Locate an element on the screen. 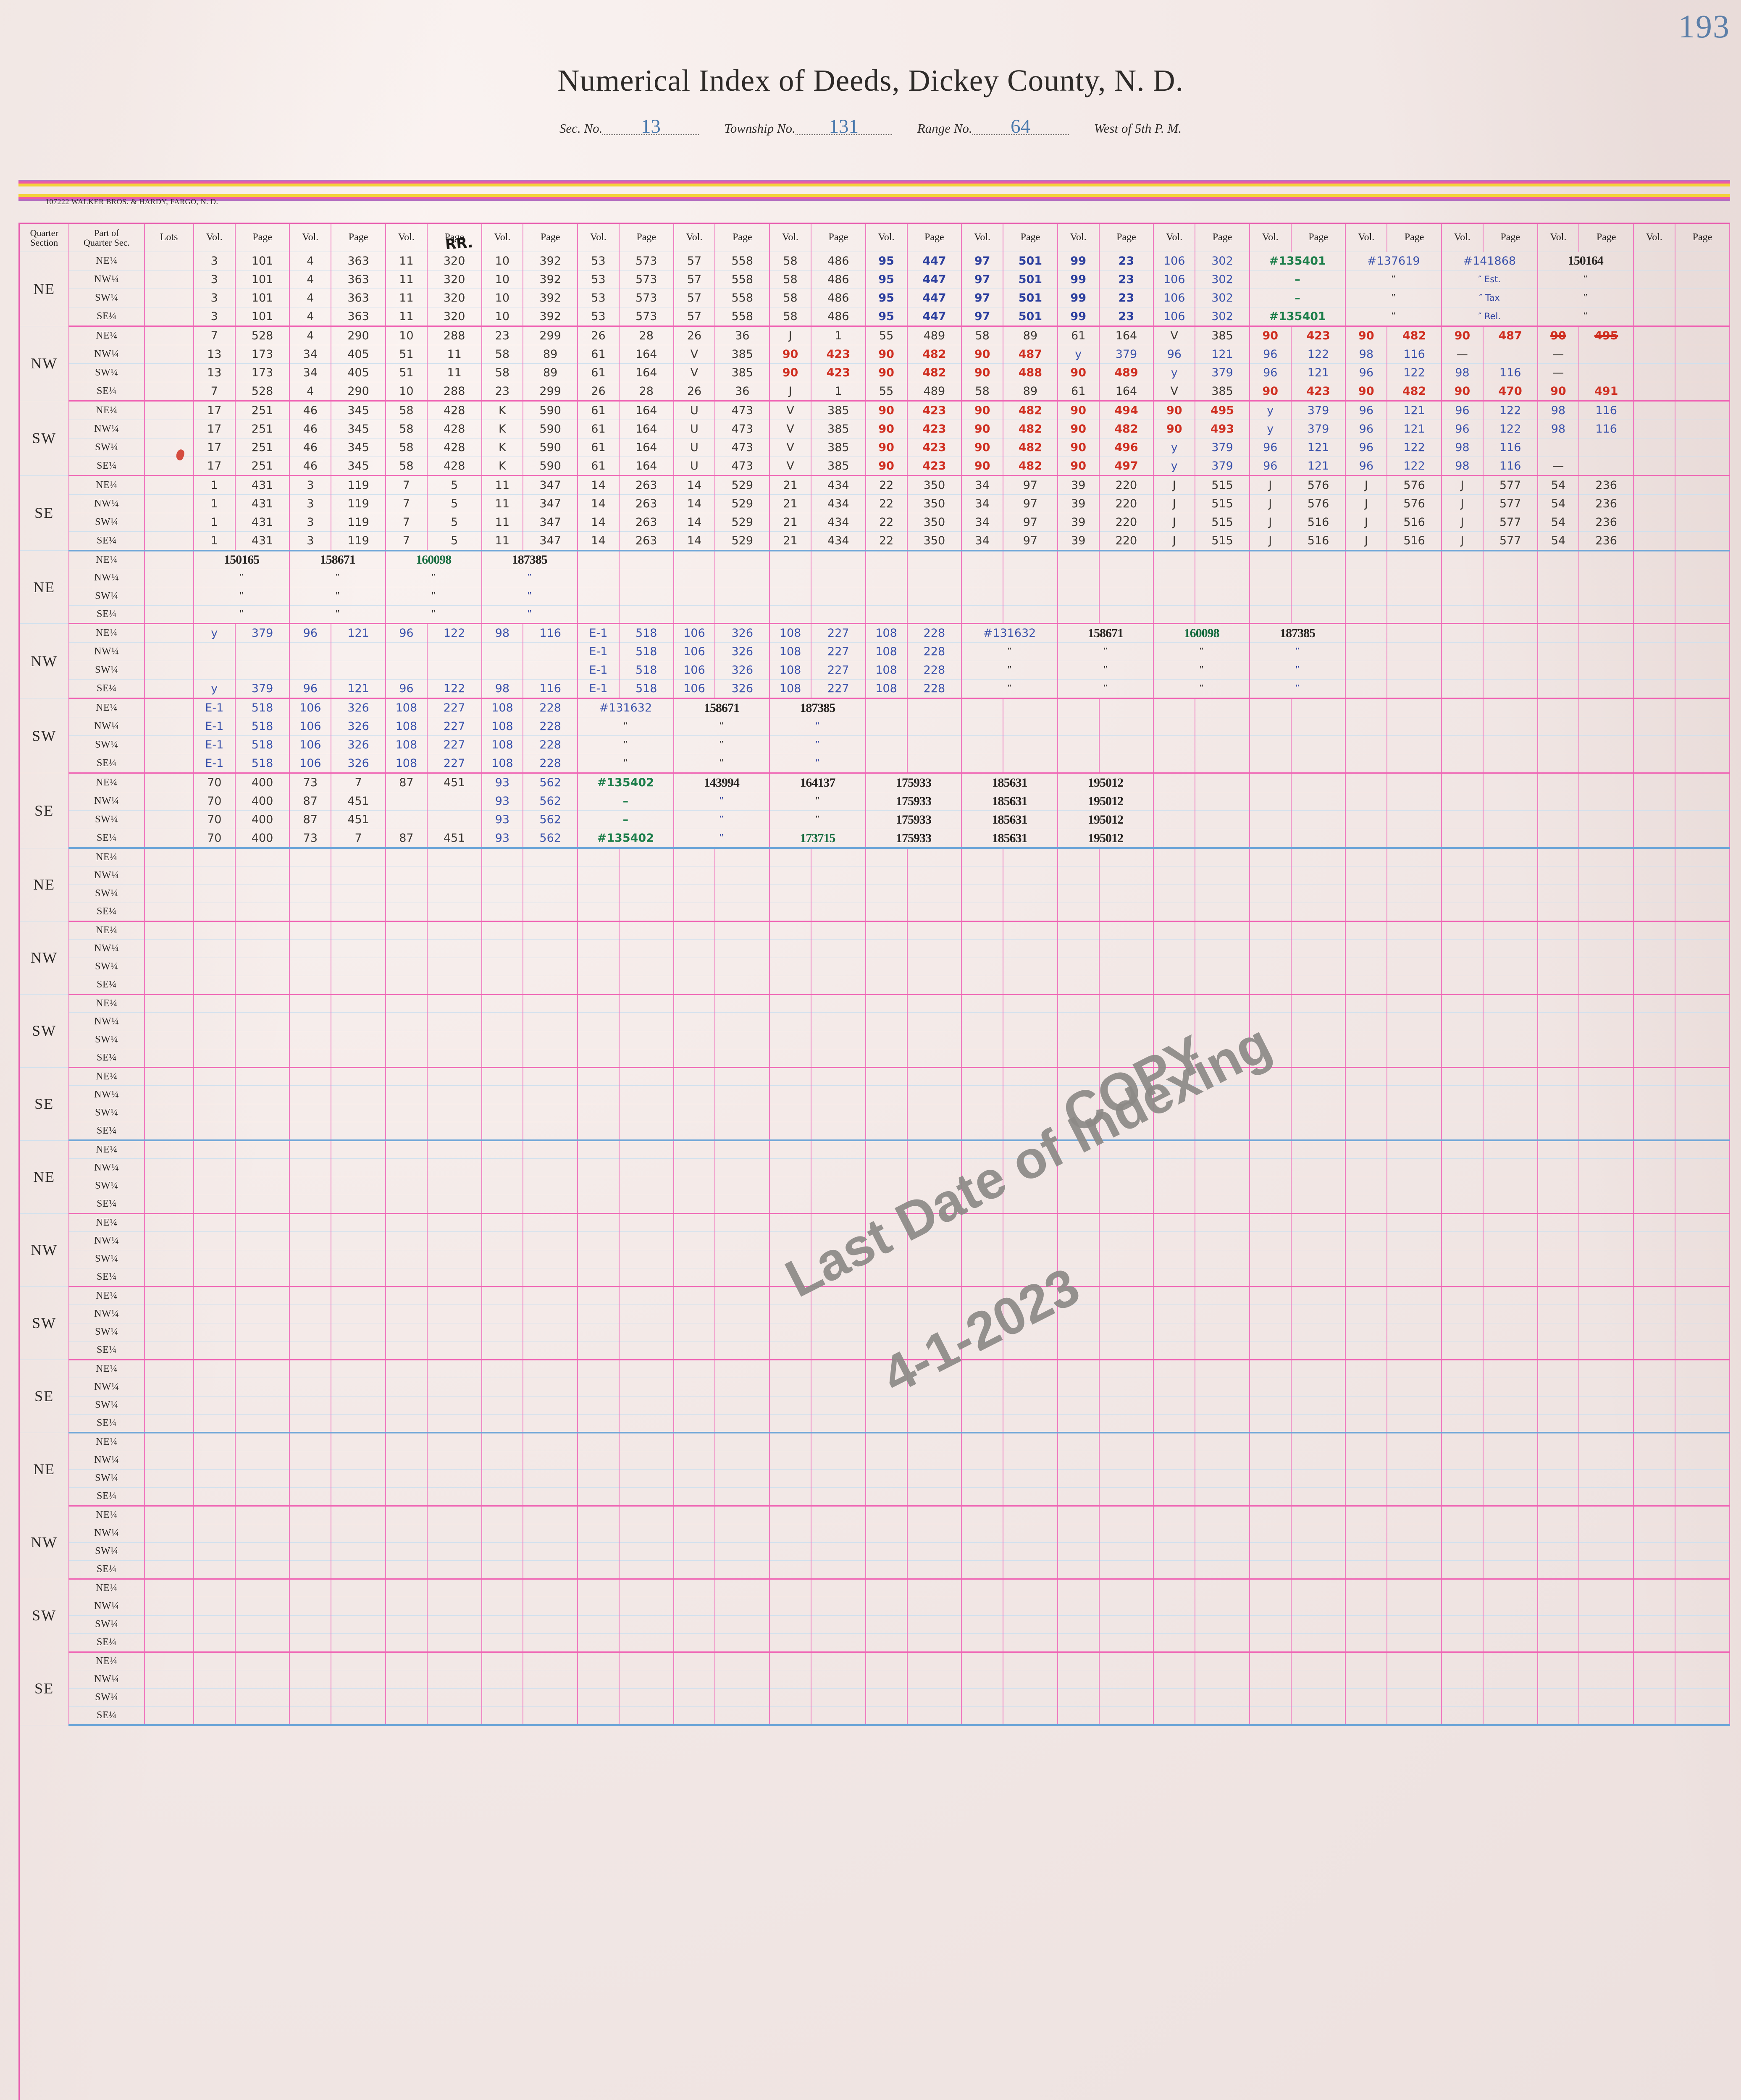 The height and width of the screenshot is (2100, 1741). entry-cell: 228 is located at coordinates (550, 707).